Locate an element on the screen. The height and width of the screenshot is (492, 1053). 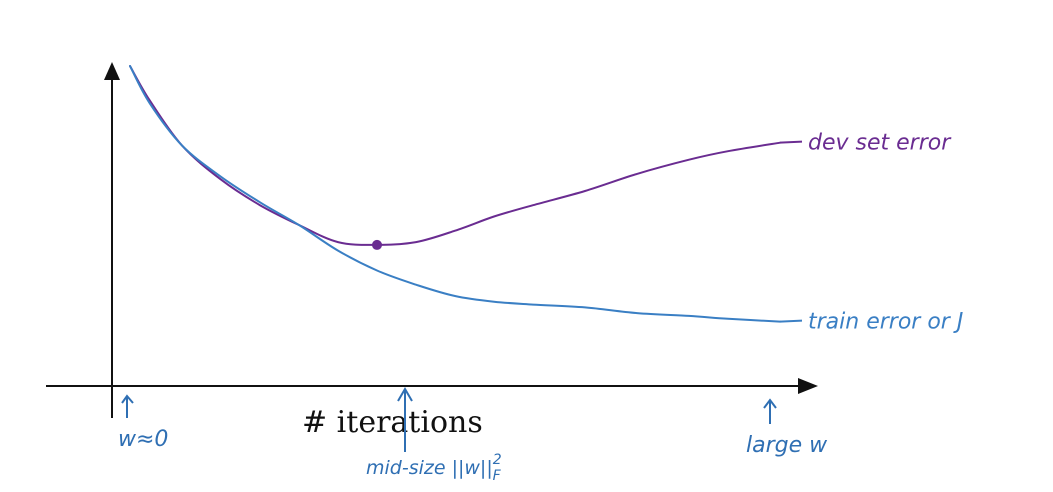
annotation-middle: mid-size ||w||2 F is located at coordinates (434, 435).